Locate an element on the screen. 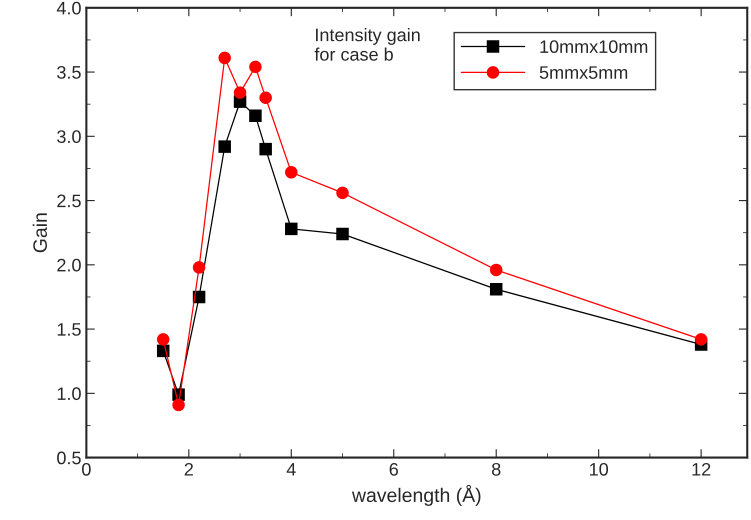 The width and height of the screenshot is (751, 520). x-tick-label: 6 is located at coordinates (394, 469).